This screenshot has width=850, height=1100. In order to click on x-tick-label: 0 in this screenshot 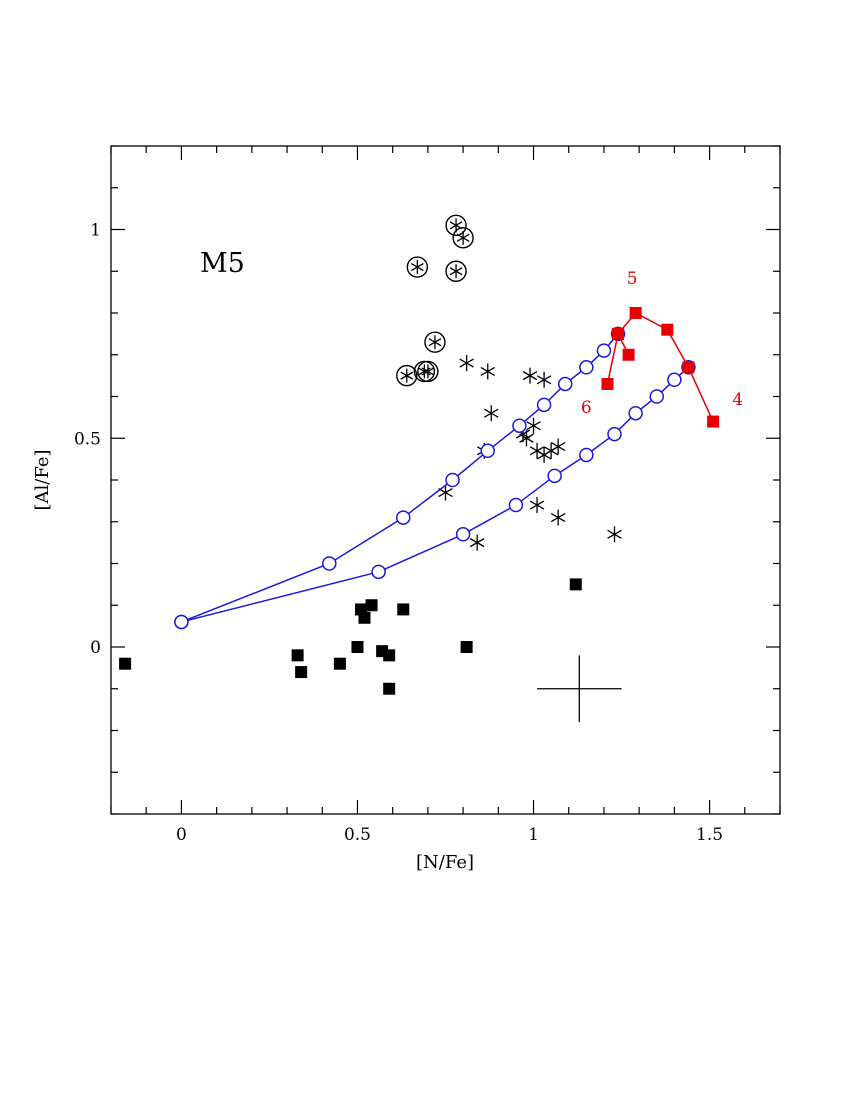, I will do `click(181, 835)`.